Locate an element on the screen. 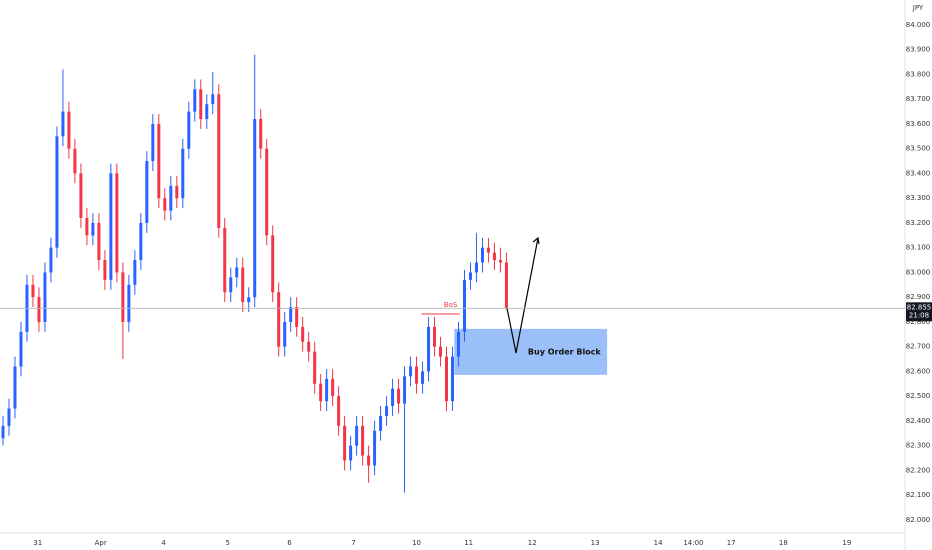  x-tick-label: 4 is located at coordinates (163, 543).